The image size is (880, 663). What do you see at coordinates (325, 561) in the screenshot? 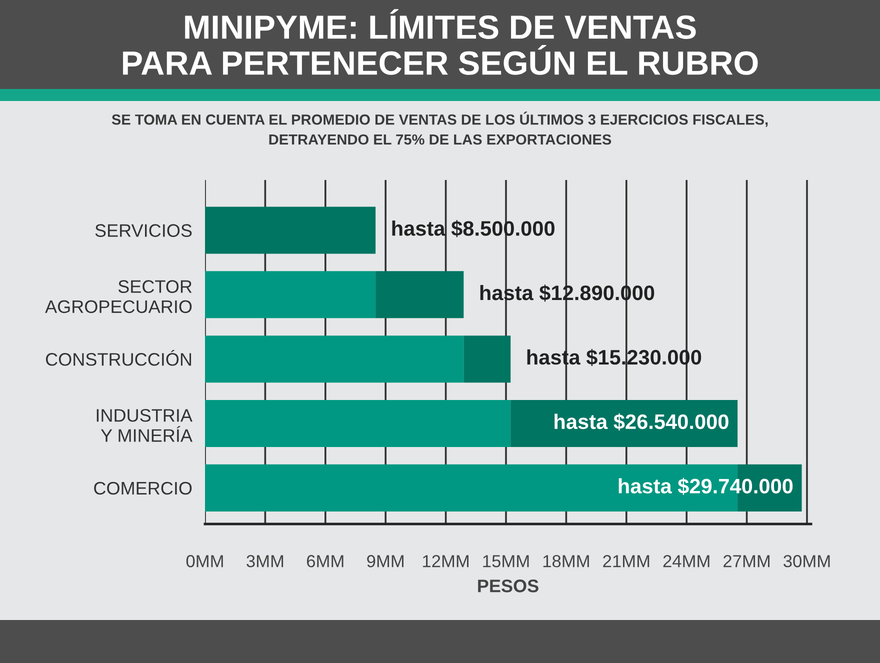
I see `x-tick-label: 6MM` at bounding box center [325, 561].